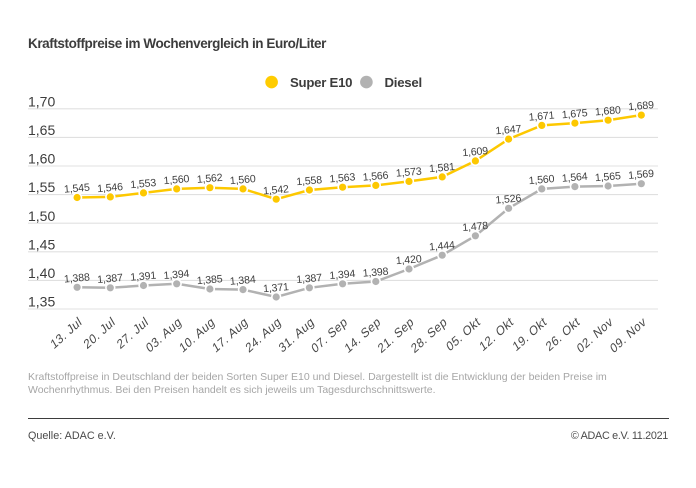 This screenshot has height=488, width=696. I want to click on svg-text: 03. Aug, so click(164, 335).